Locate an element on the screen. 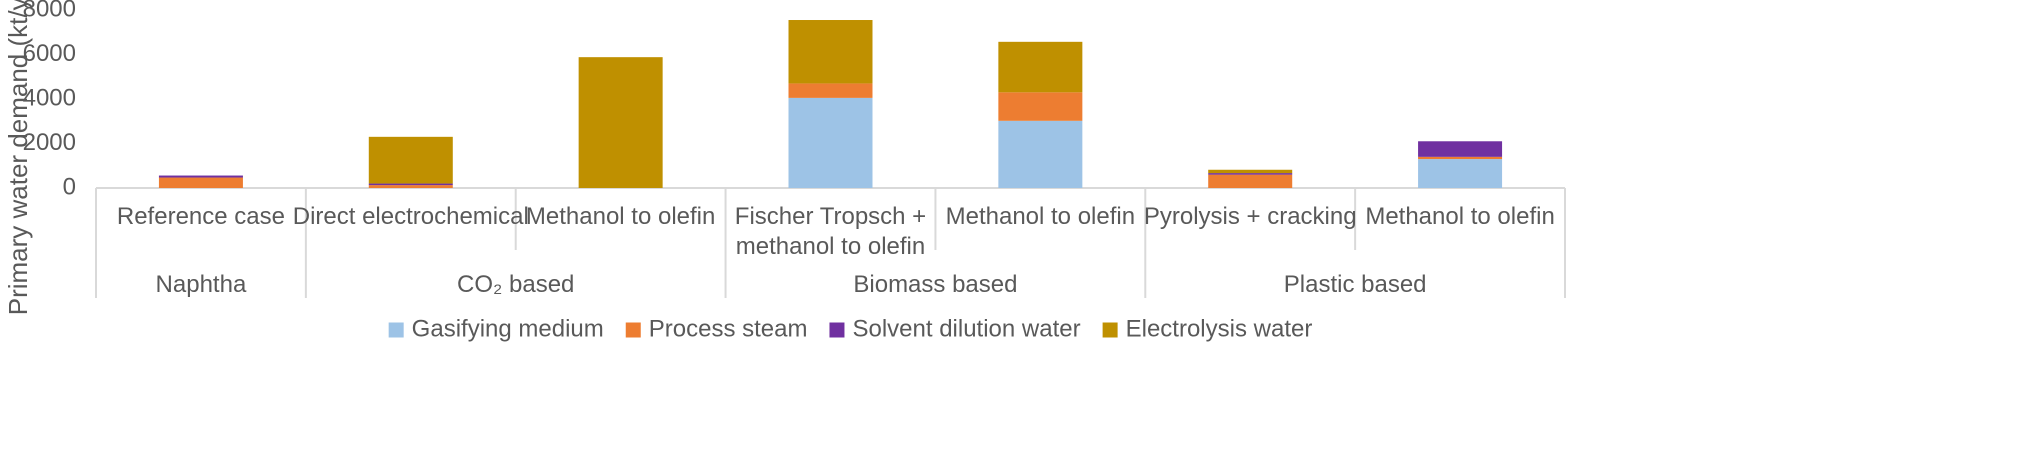  y-tick-label: 8000 is located at coordinates (49, 11).